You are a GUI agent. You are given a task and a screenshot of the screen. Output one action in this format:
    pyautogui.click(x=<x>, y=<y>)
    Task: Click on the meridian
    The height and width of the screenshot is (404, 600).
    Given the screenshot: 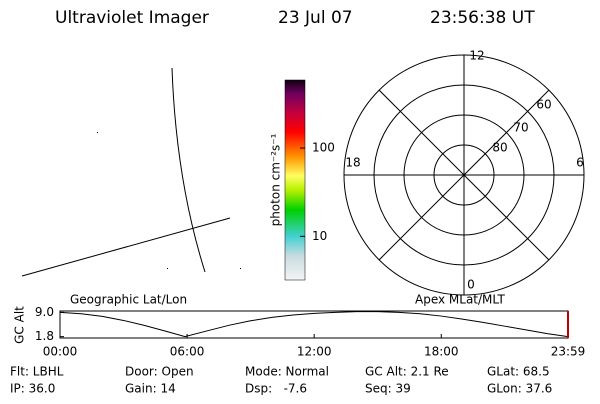 What is the action you would take?
    pyautogui.click(x=188, y=170)
    